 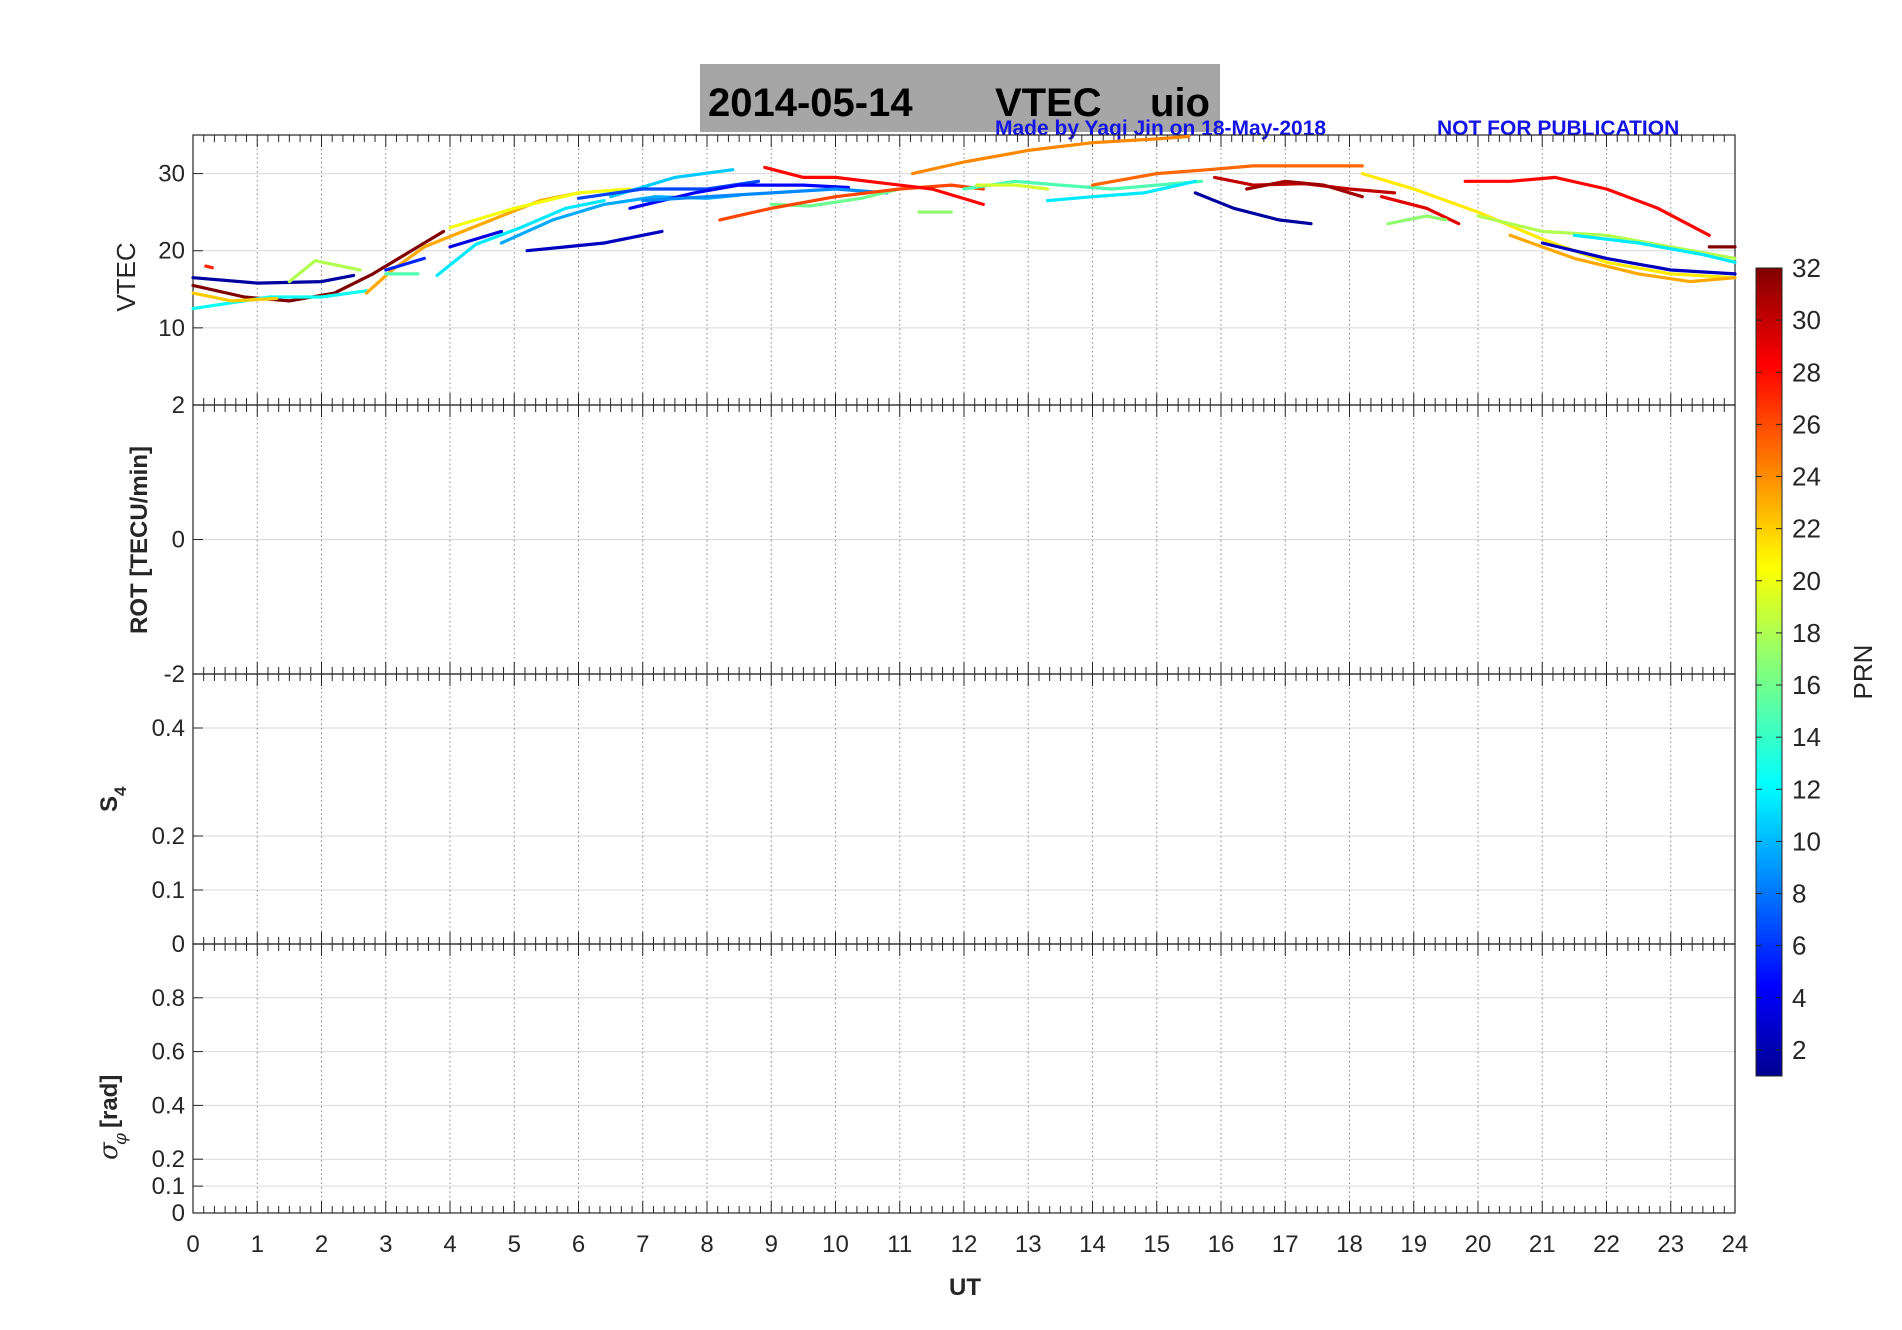 I want to click on colorbar-tick-label: 8, so click(x=1799, y=894).